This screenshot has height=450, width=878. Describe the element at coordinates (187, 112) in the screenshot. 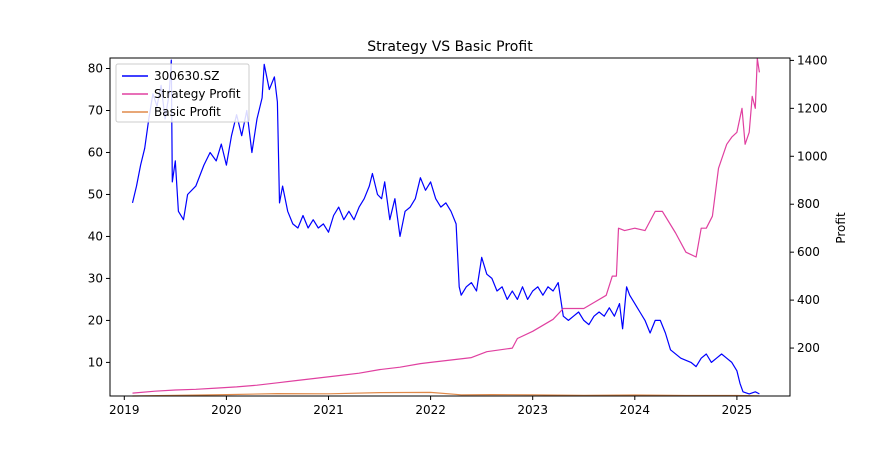

I see `legend-label: Basic Profit` at that location.